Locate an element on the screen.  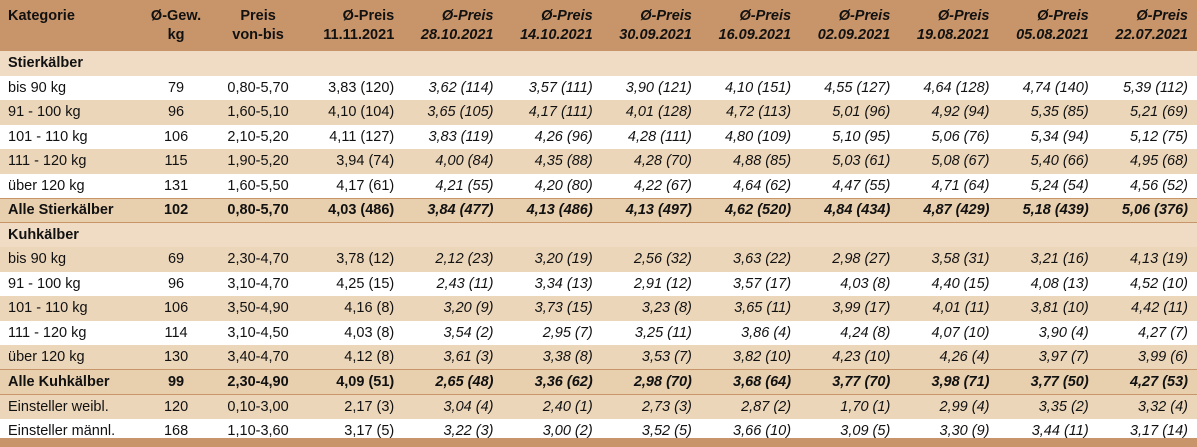
price-cell: 3,97 (7) is located at coordinates (1048, 357).